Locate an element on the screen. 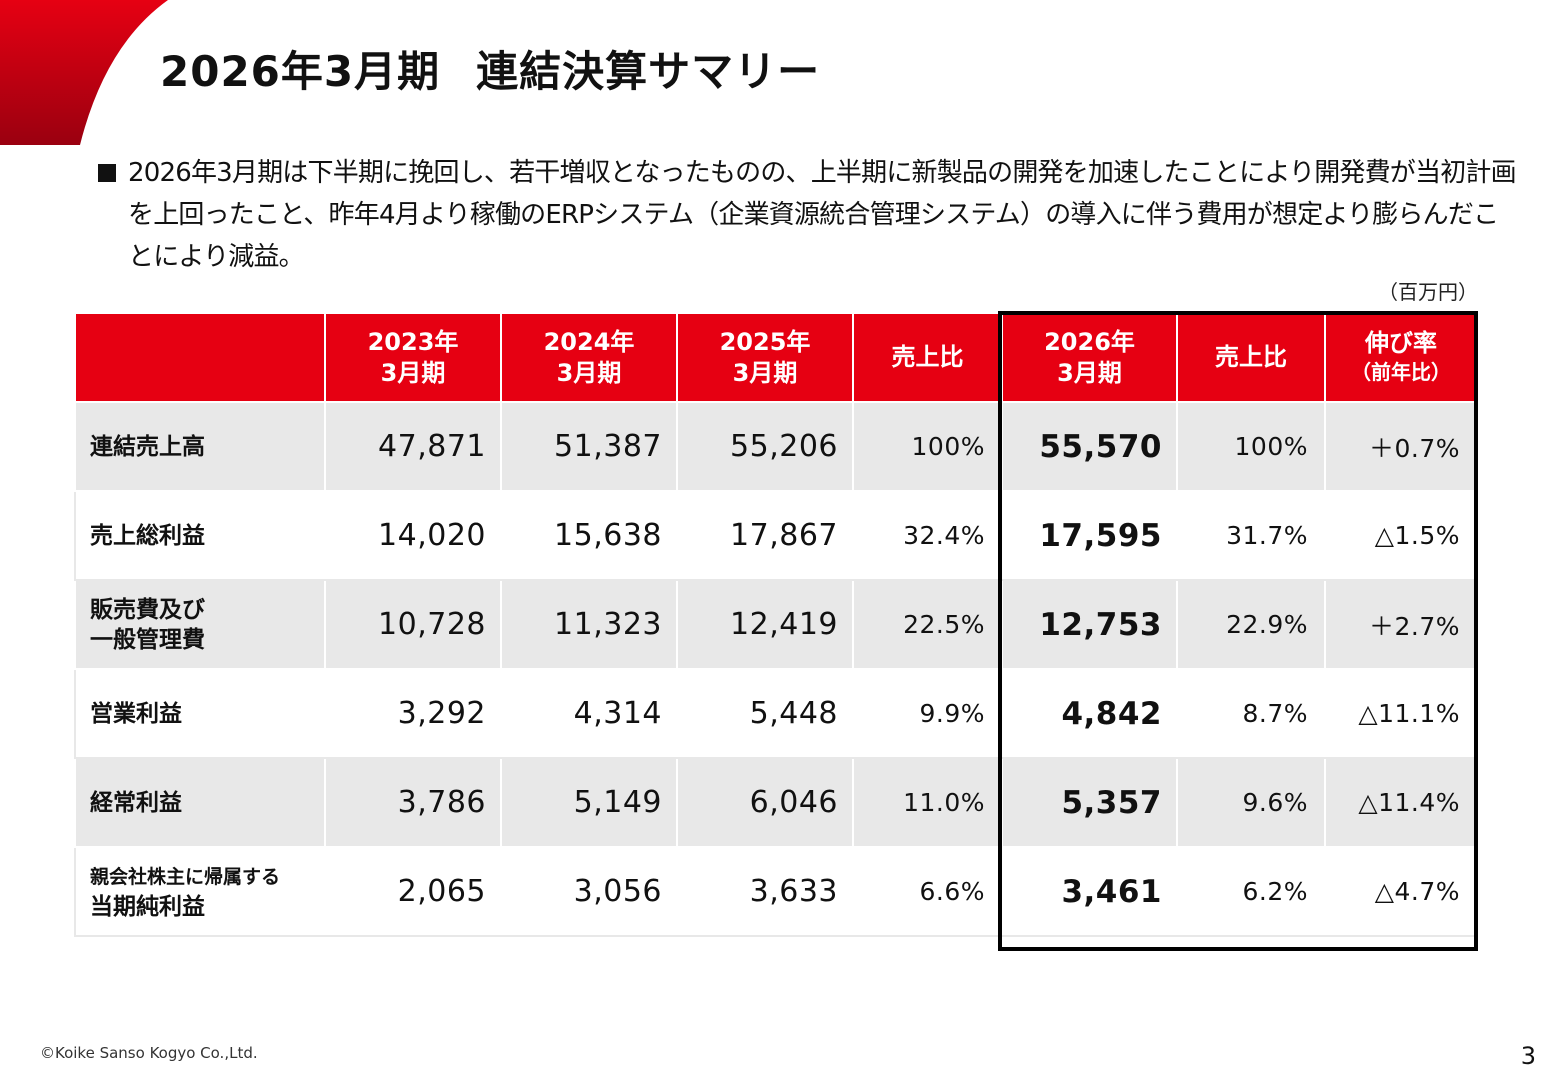 Image resolution: width=1560 pixels, height=1080 pixels. cell-fy2026: 12,753 is located at coordinates (1089, 624).